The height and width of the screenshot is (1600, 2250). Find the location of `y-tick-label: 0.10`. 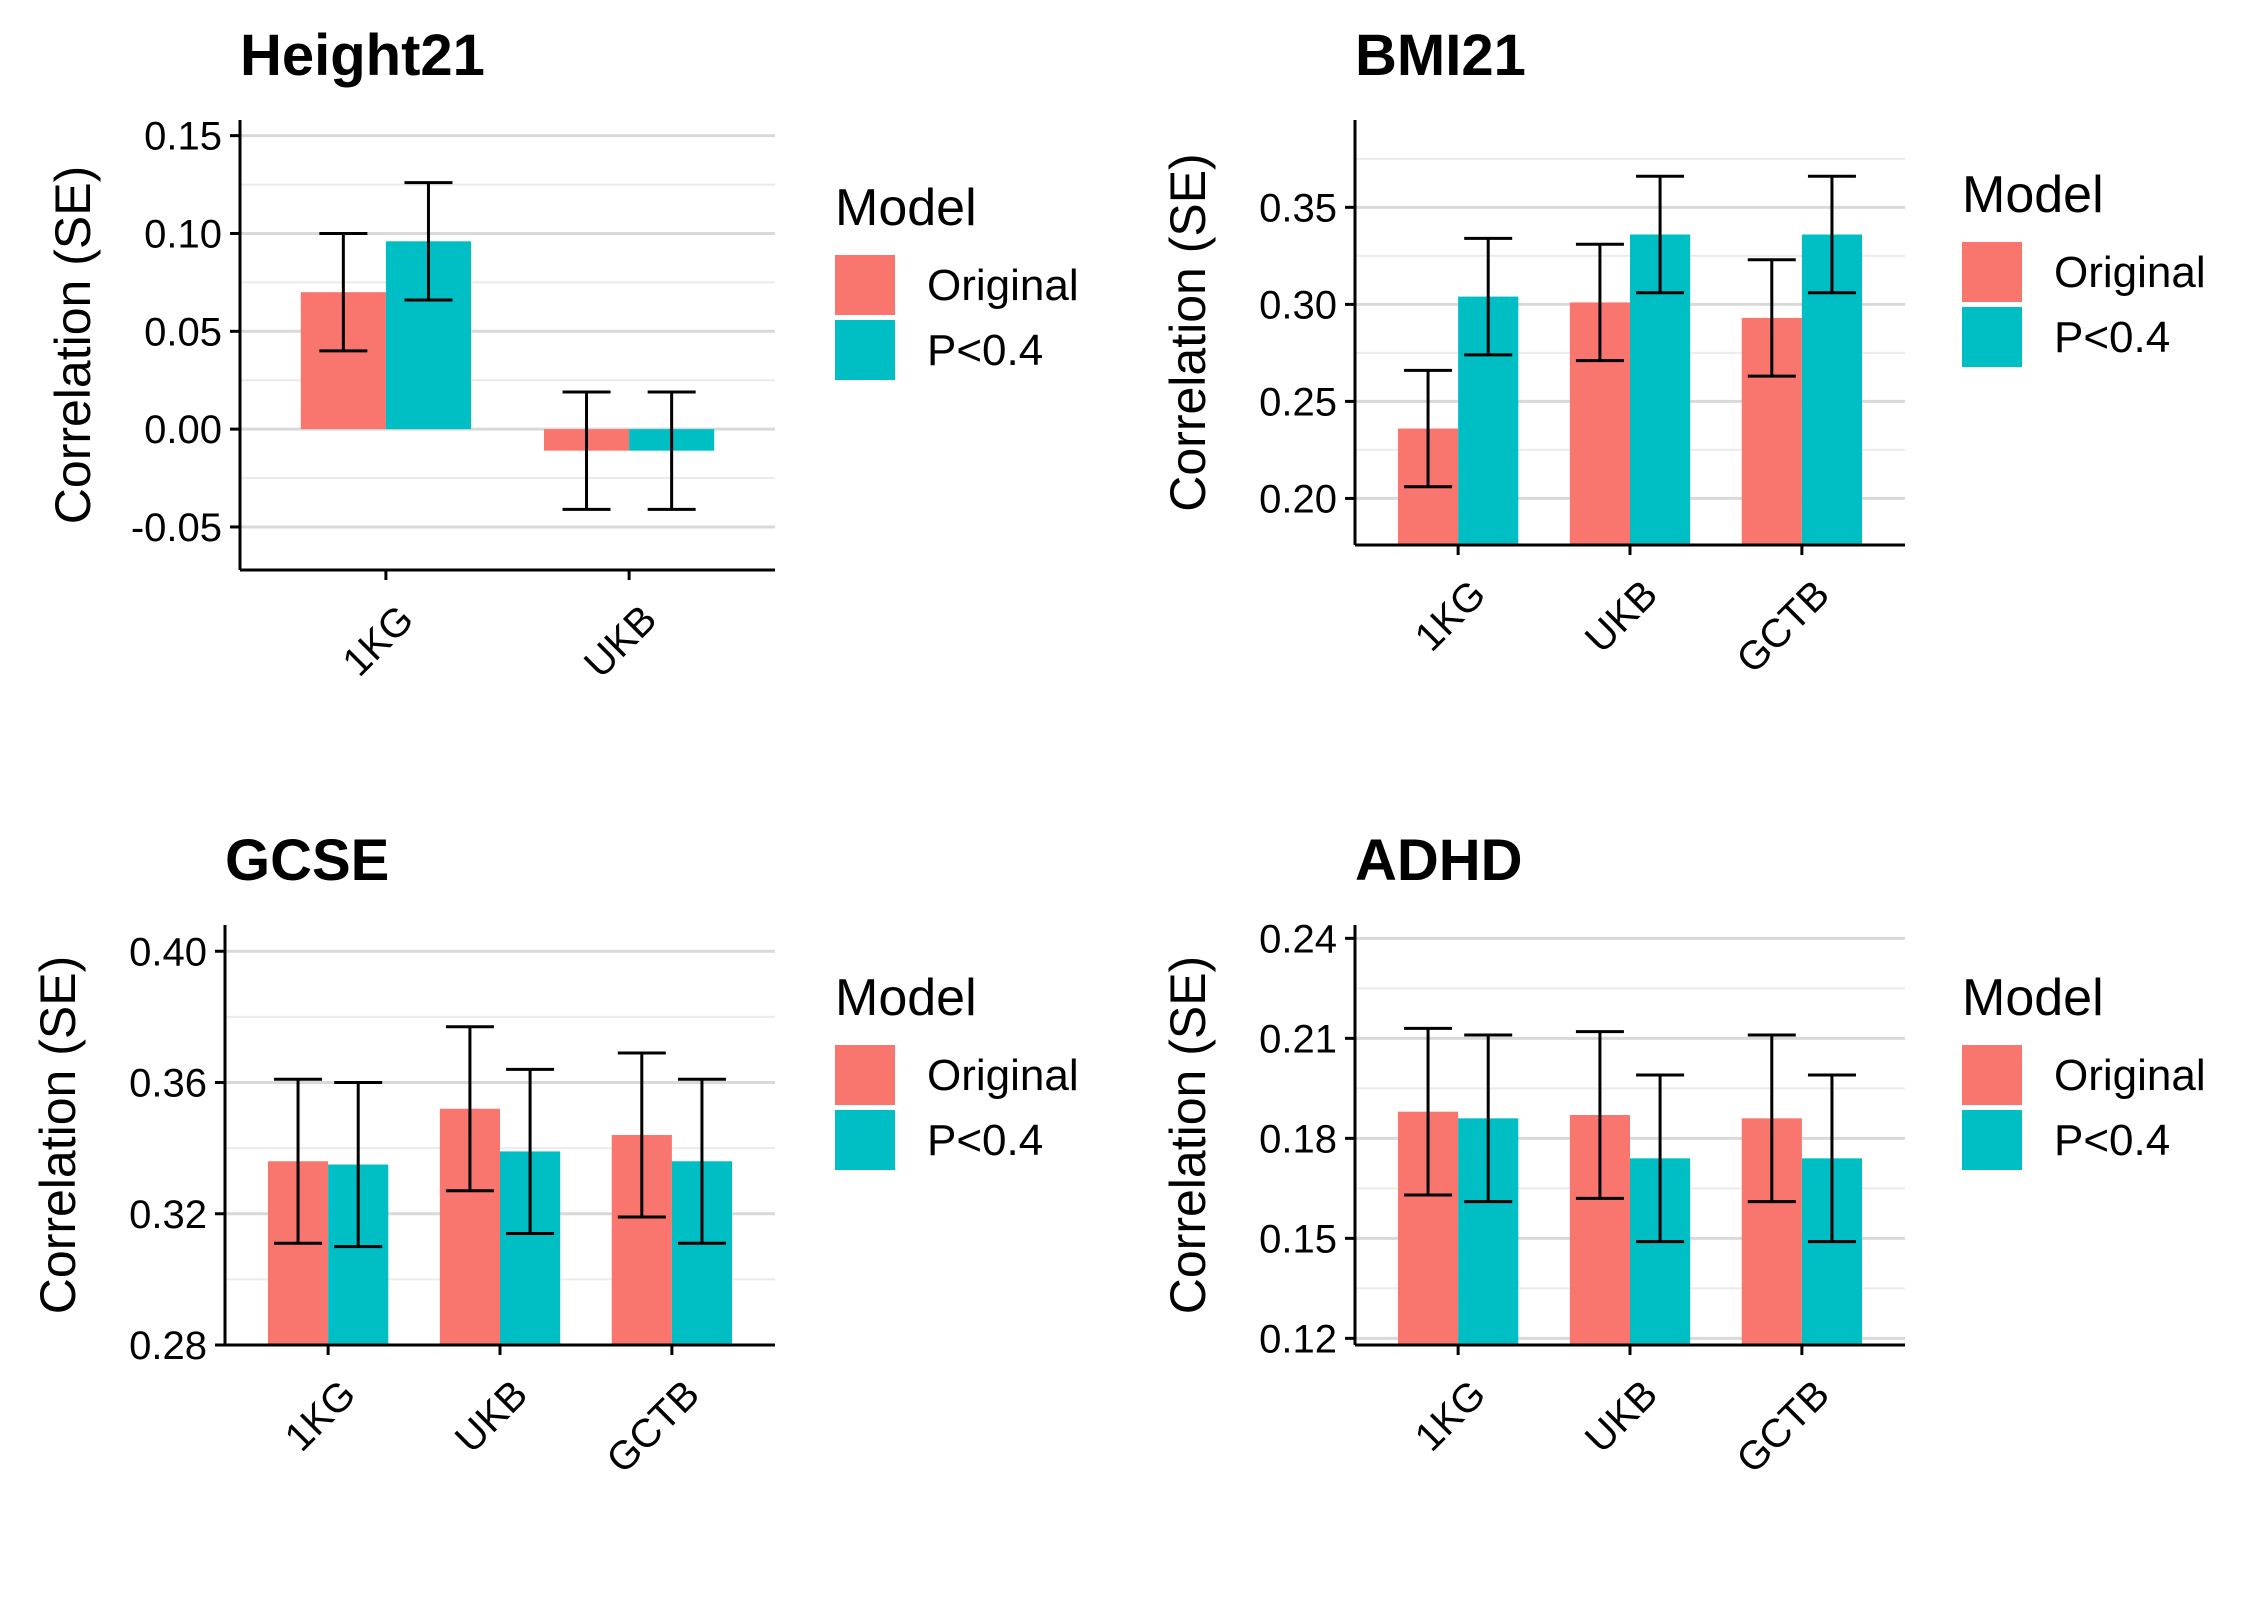

y-tick-label: 0.10 is located at coordinates (183, 234).